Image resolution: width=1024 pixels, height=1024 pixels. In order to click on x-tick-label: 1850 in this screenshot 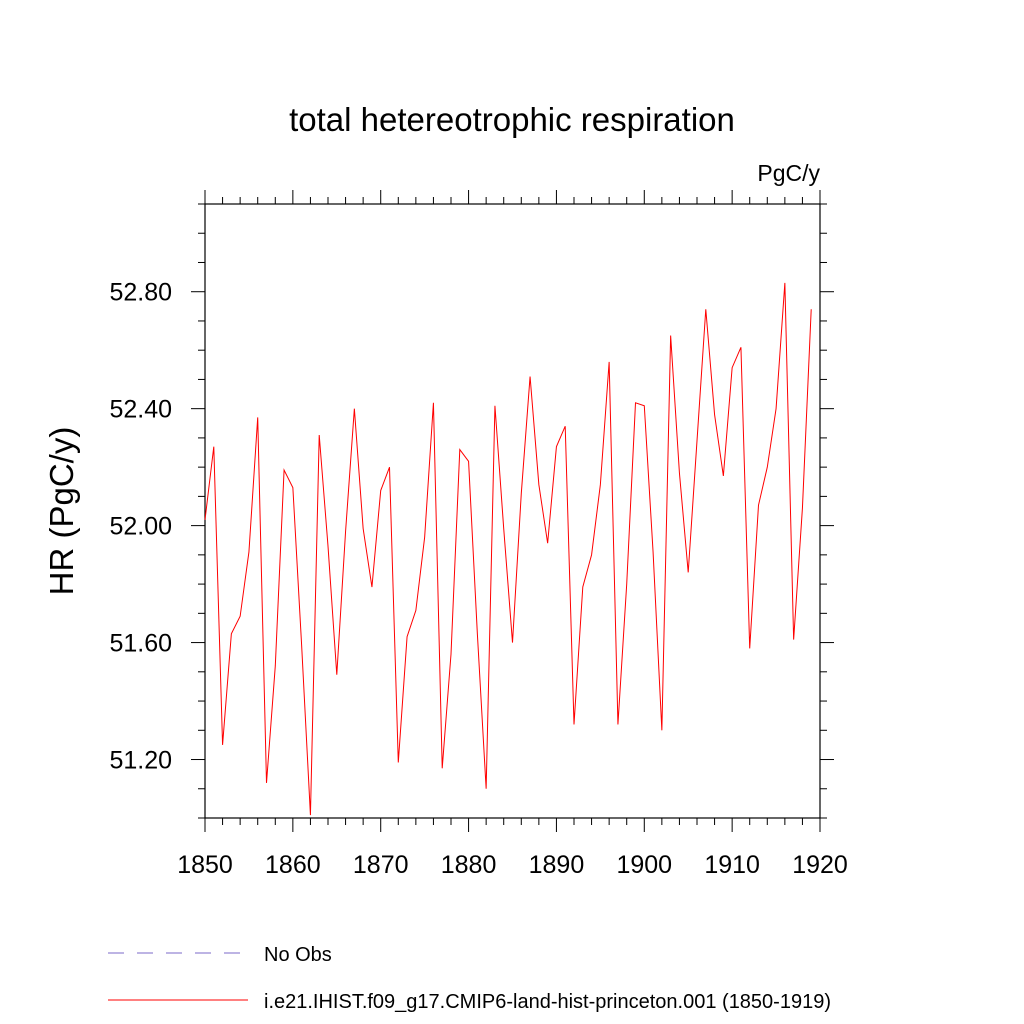, I will do `click(205, 865)`.